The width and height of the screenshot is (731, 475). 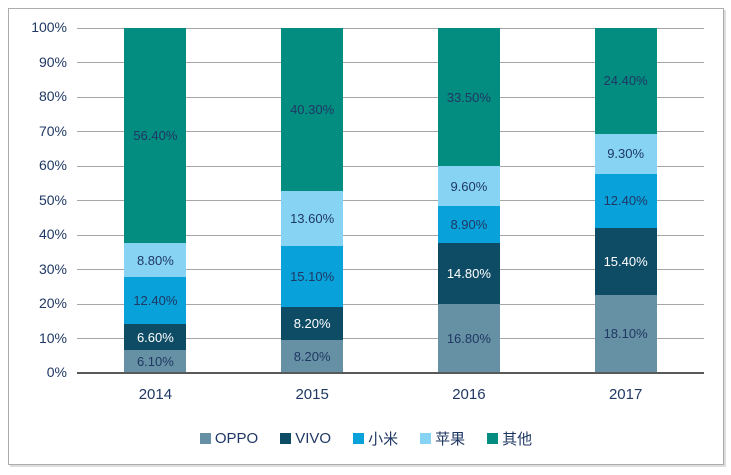 I want to click on stacked-bar: 33.50% 9.60% 8.90% 14.80% 16.80%, so click(x=468, y=200).